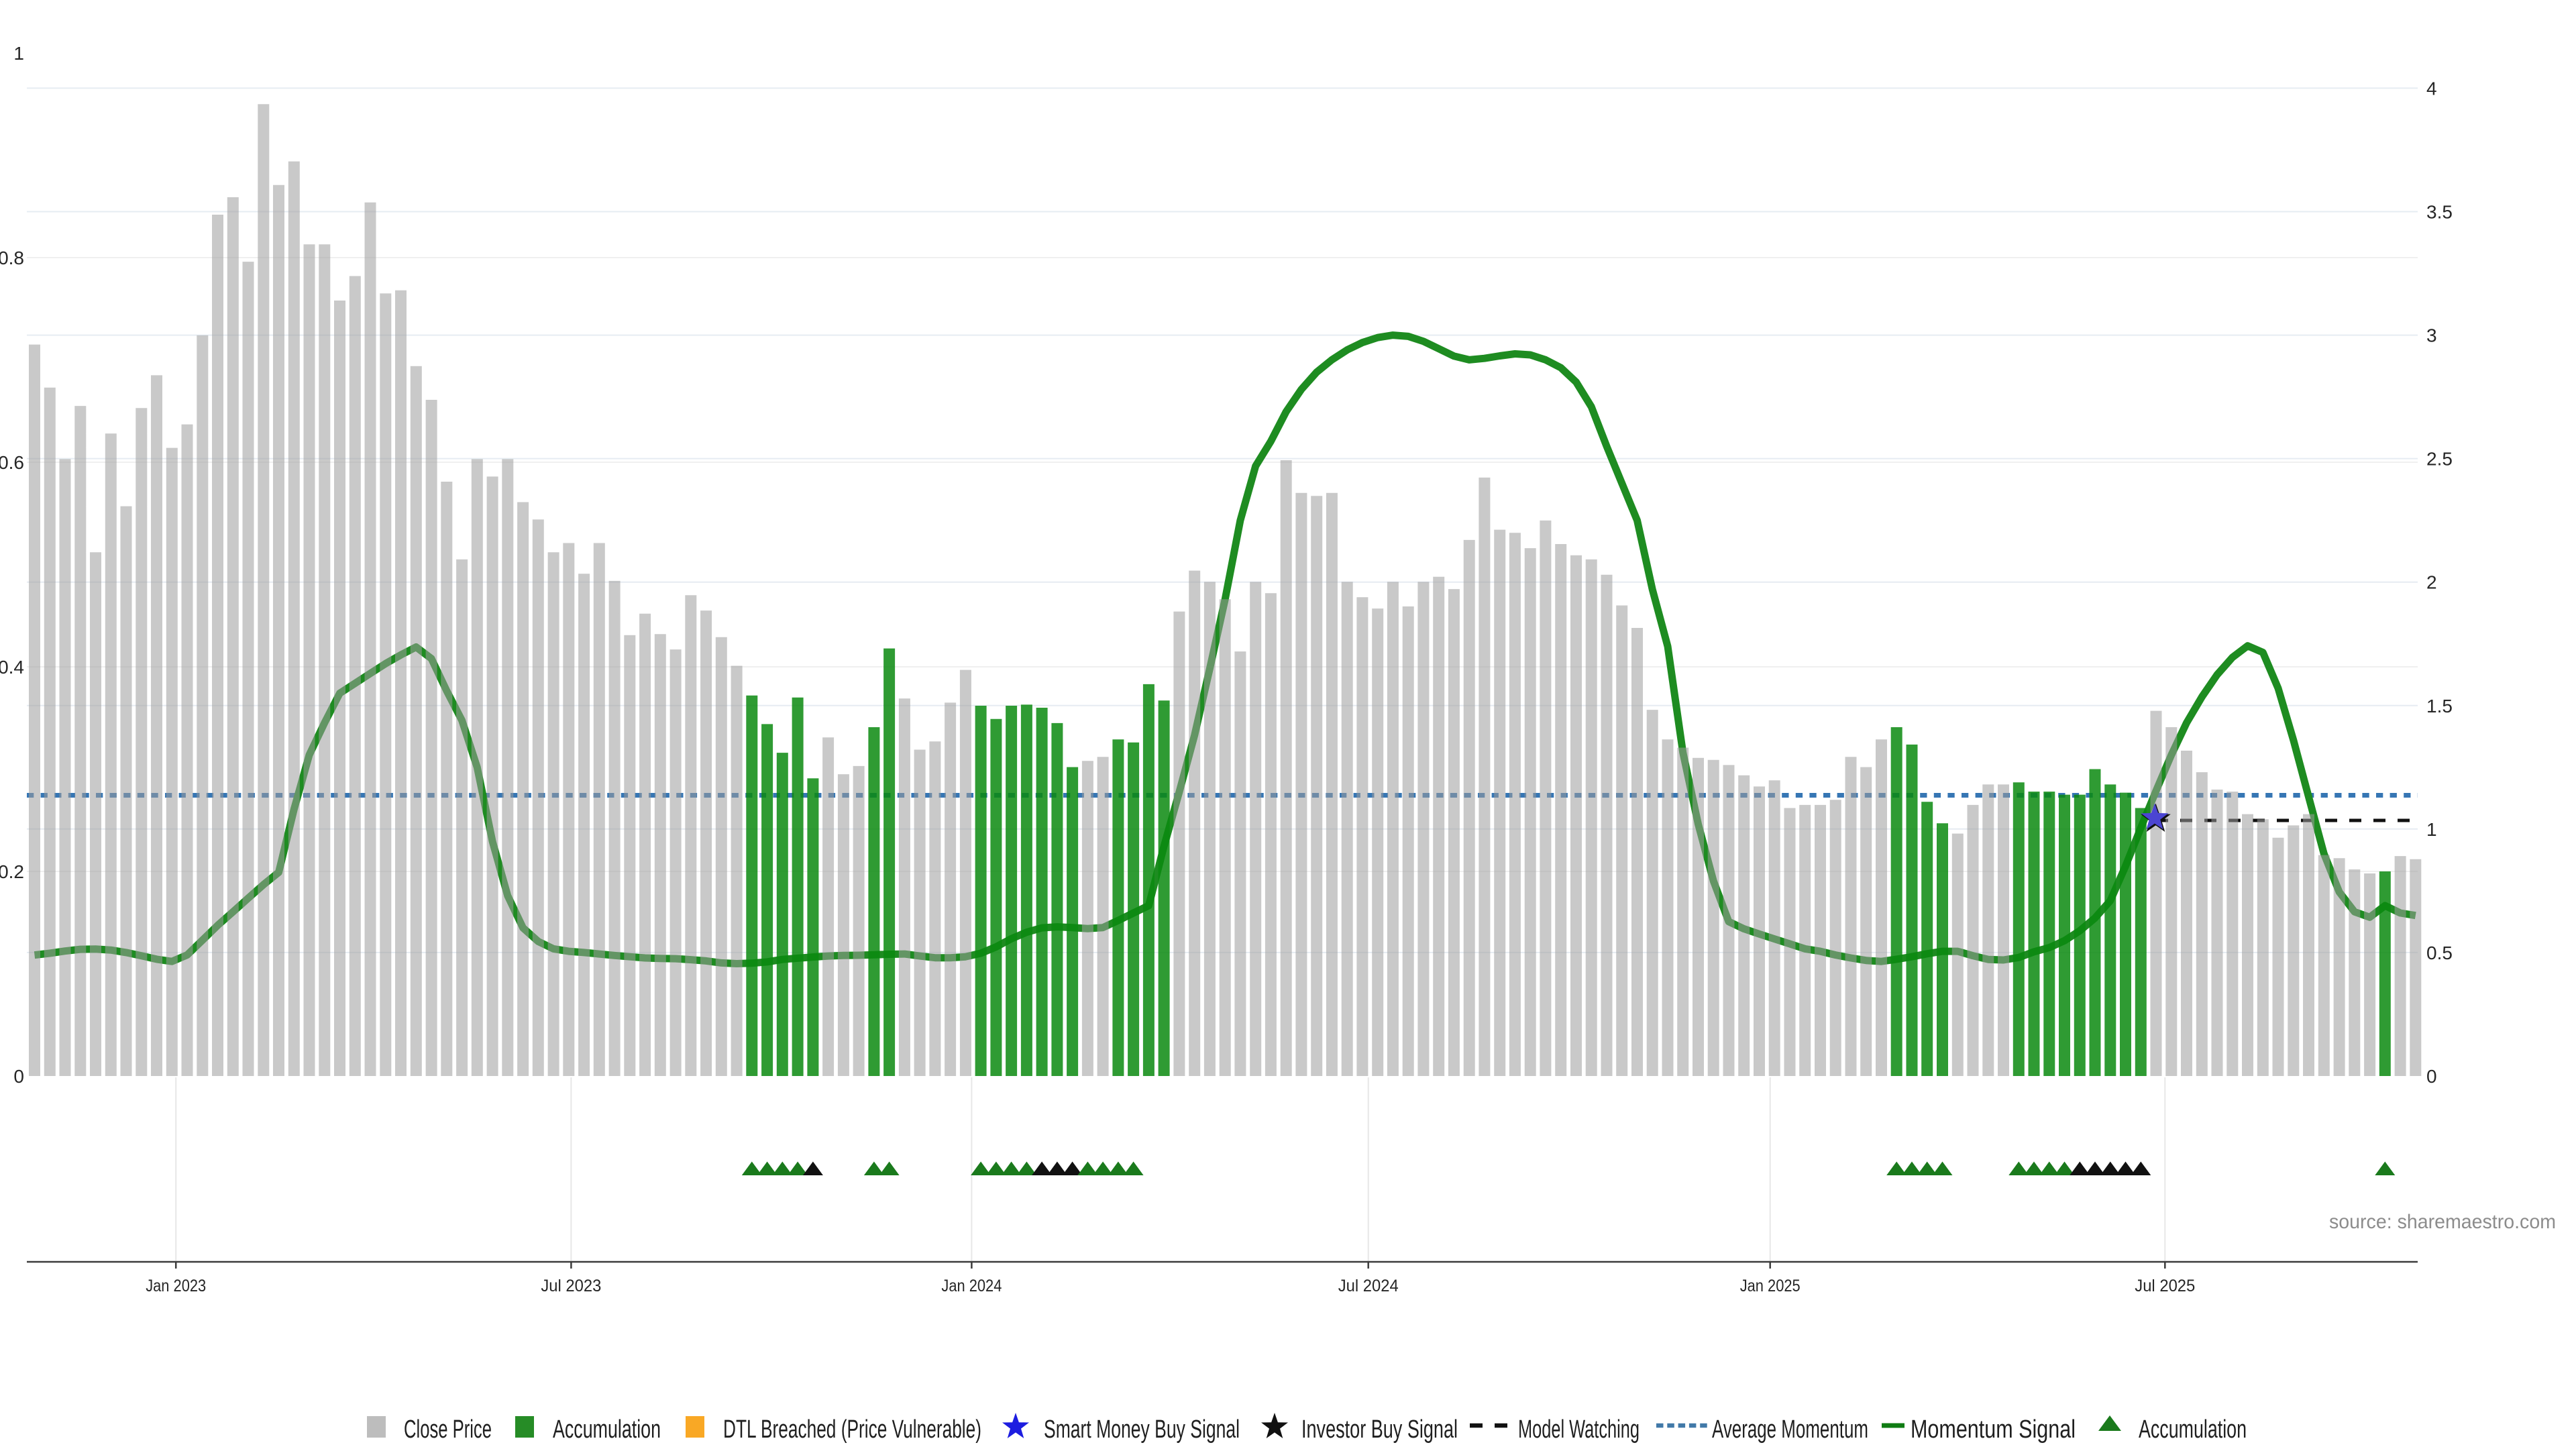 This screenshot has height=1449, width=2576. I want to click on svg-text: 0.8, so click(12, 258).